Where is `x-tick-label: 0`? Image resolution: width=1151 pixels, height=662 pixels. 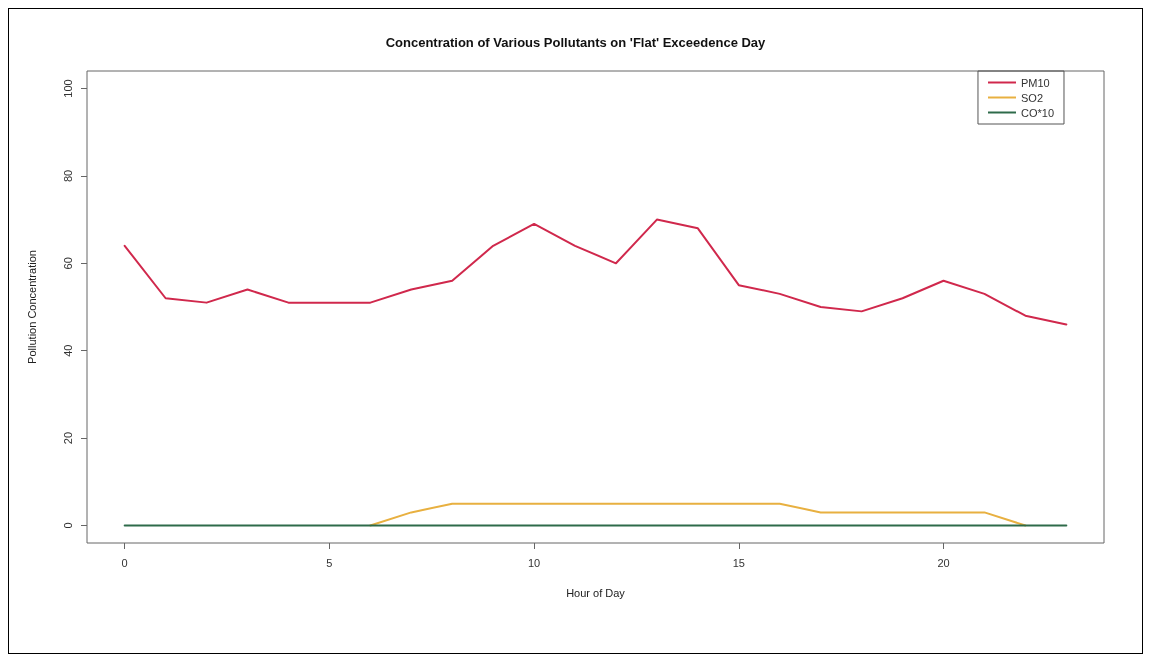
x-tick-label: 0 is located at coordinates (124, 562).